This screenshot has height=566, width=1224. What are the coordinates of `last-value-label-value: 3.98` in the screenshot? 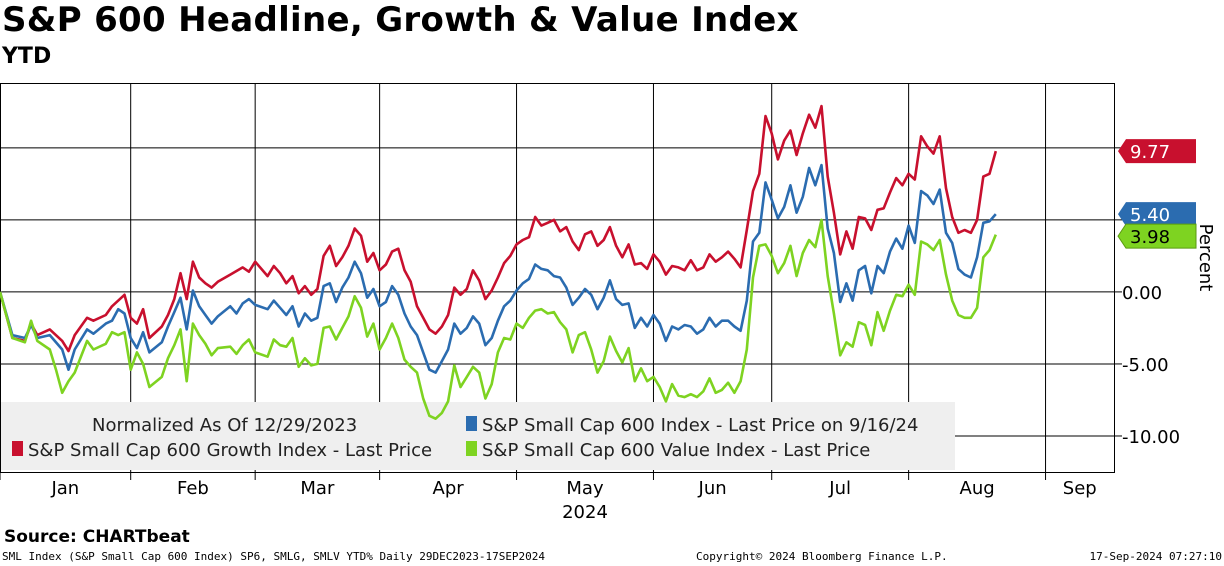 It's located at (1150, 237).